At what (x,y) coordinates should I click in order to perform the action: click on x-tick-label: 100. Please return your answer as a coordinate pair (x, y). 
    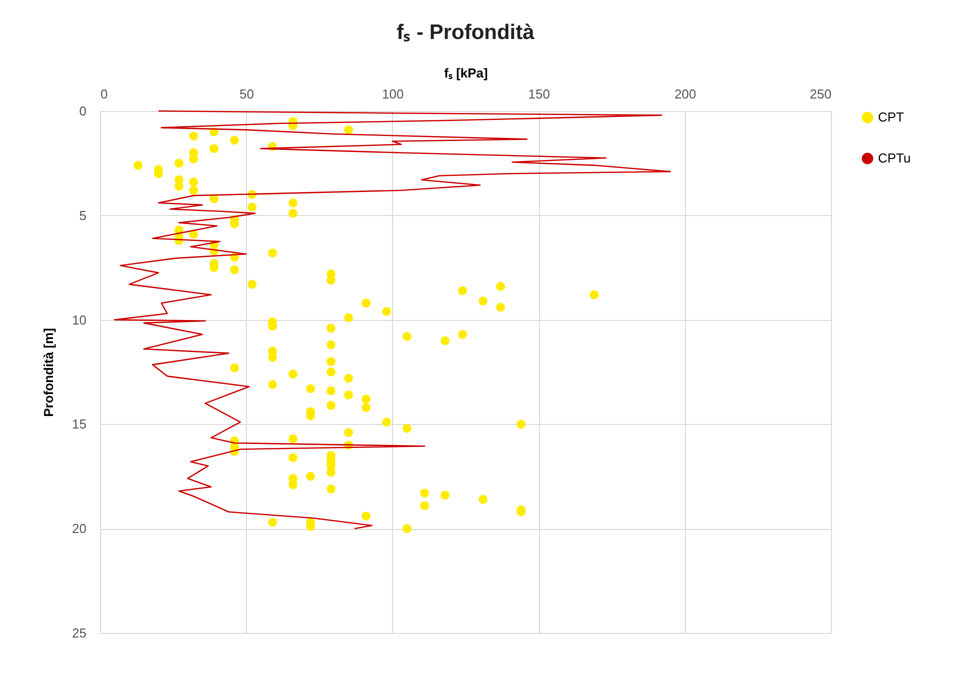
    Looking at the image, I should click on (393, 94).